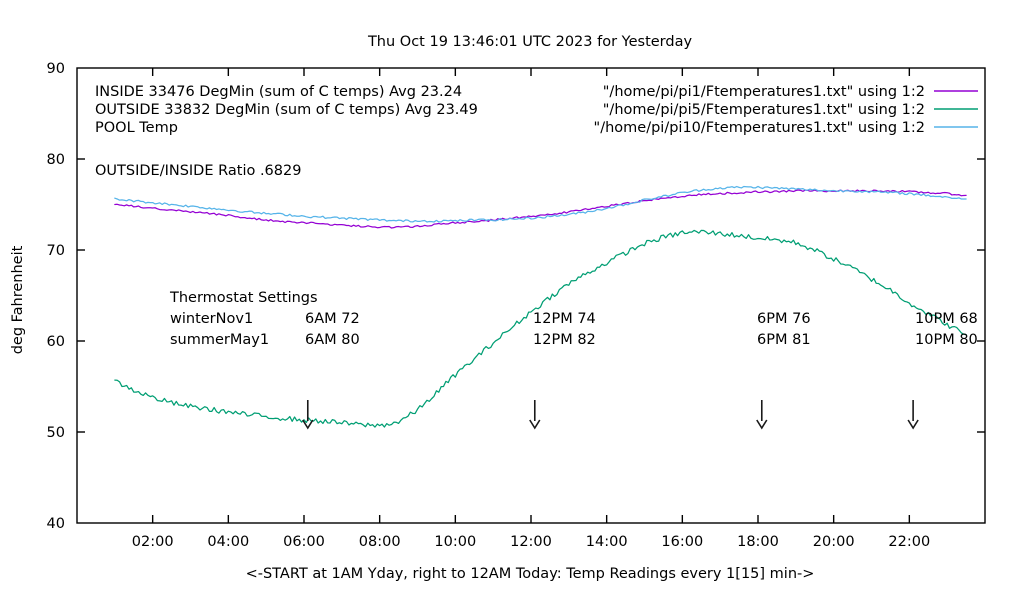 The height and width of the screenshot is (600, 1020). What do you see at coordinates (682, 542) in the screenshot?
I see `x-tick-label: 16:00` at bounding box center [682, 542].